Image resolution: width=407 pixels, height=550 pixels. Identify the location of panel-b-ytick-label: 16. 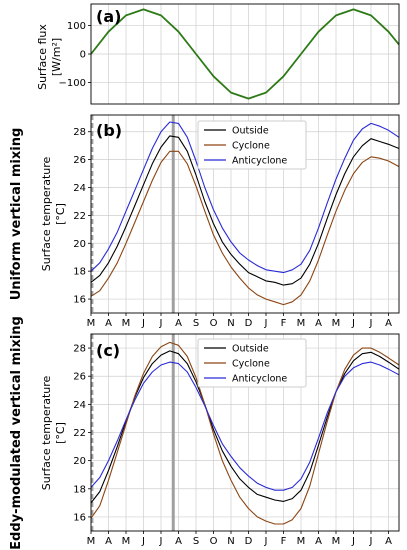
(79, 300).